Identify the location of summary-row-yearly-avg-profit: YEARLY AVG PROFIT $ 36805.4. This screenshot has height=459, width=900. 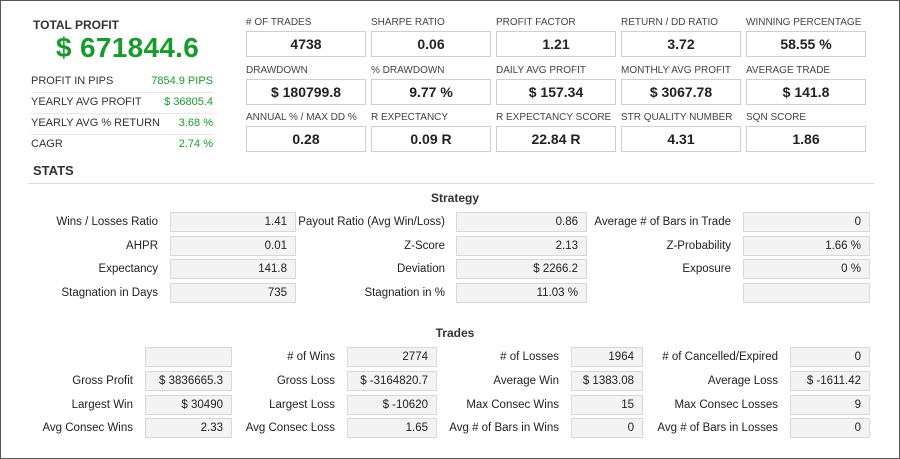
(122, 105).